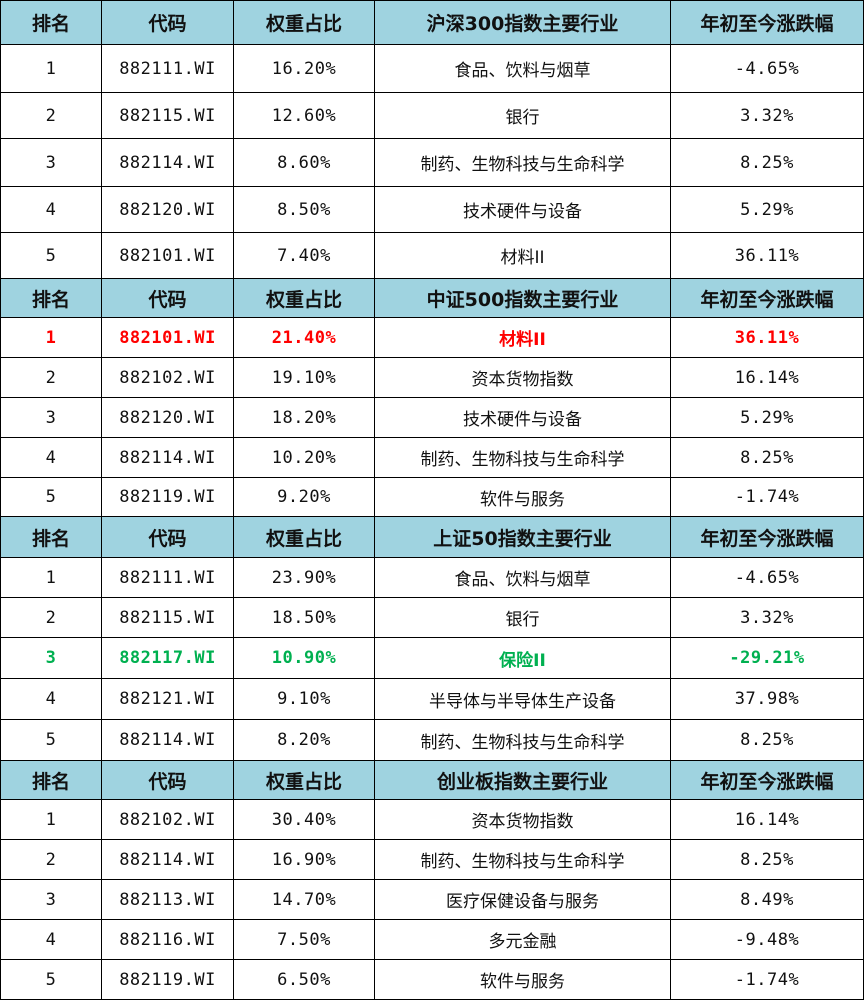 The height and width of the screenshot is (1008, 865). Describe the element at coordinates (167, 699) in the screenshot. I see `code-cell: 882121.WI` at that location.